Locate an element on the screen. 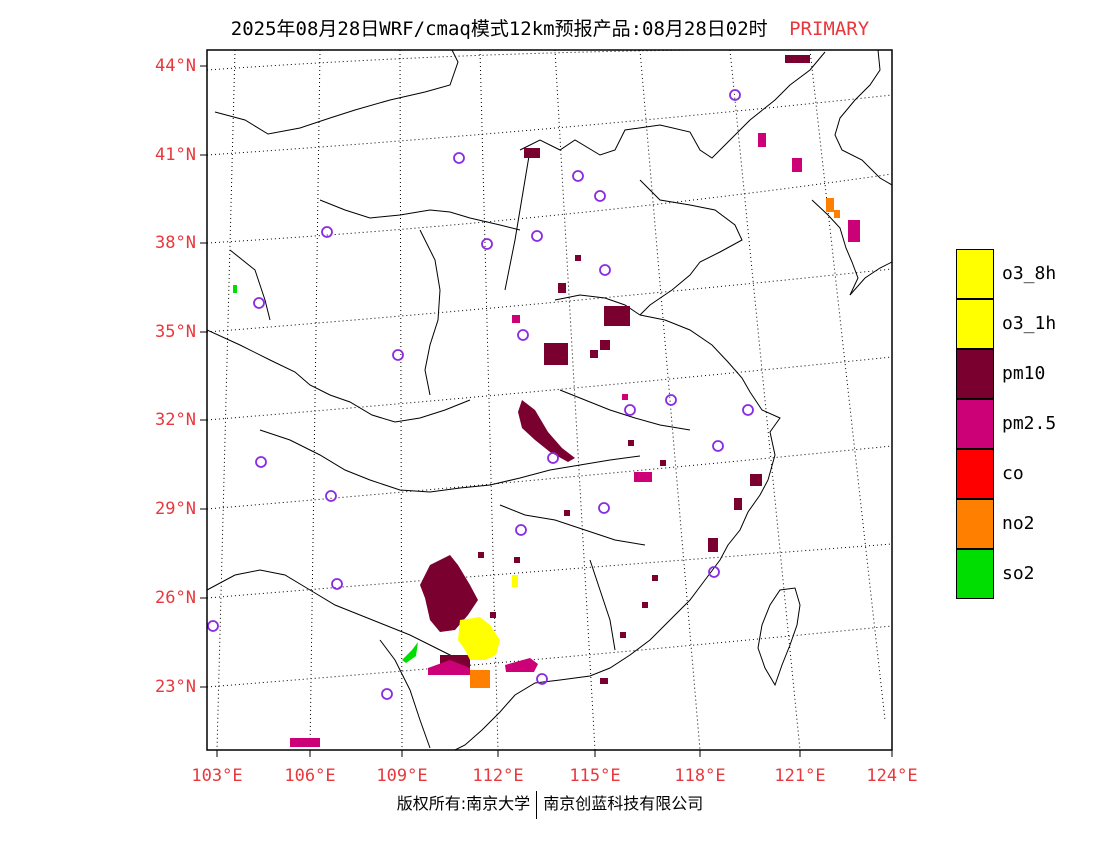 The width and height of the screenshot is (1100, 850). legend-label: so2 is located at coordinates (1018, 573).